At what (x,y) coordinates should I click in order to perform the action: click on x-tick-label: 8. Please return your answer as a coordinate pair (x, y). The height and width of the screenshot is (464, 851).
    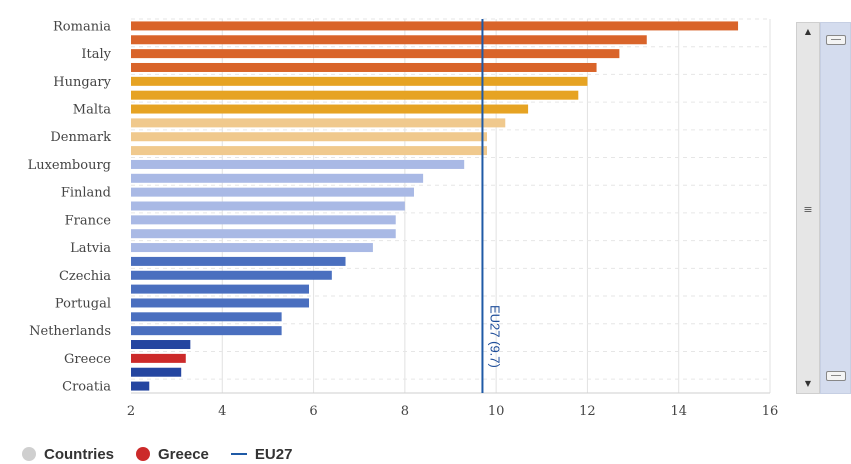
    Looking at the image, I should click on (405, 411).